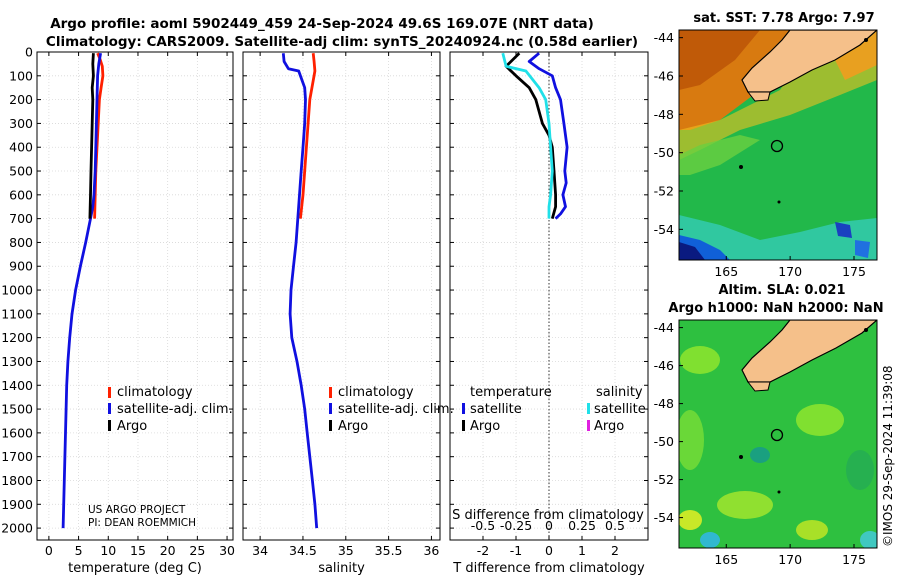 The width and height of the screenshot is (900, 580). What do you see at coordinates (17, 361) in the screenshot?
I see `y-tick-label: 1300` at bounding box center [17, 361].